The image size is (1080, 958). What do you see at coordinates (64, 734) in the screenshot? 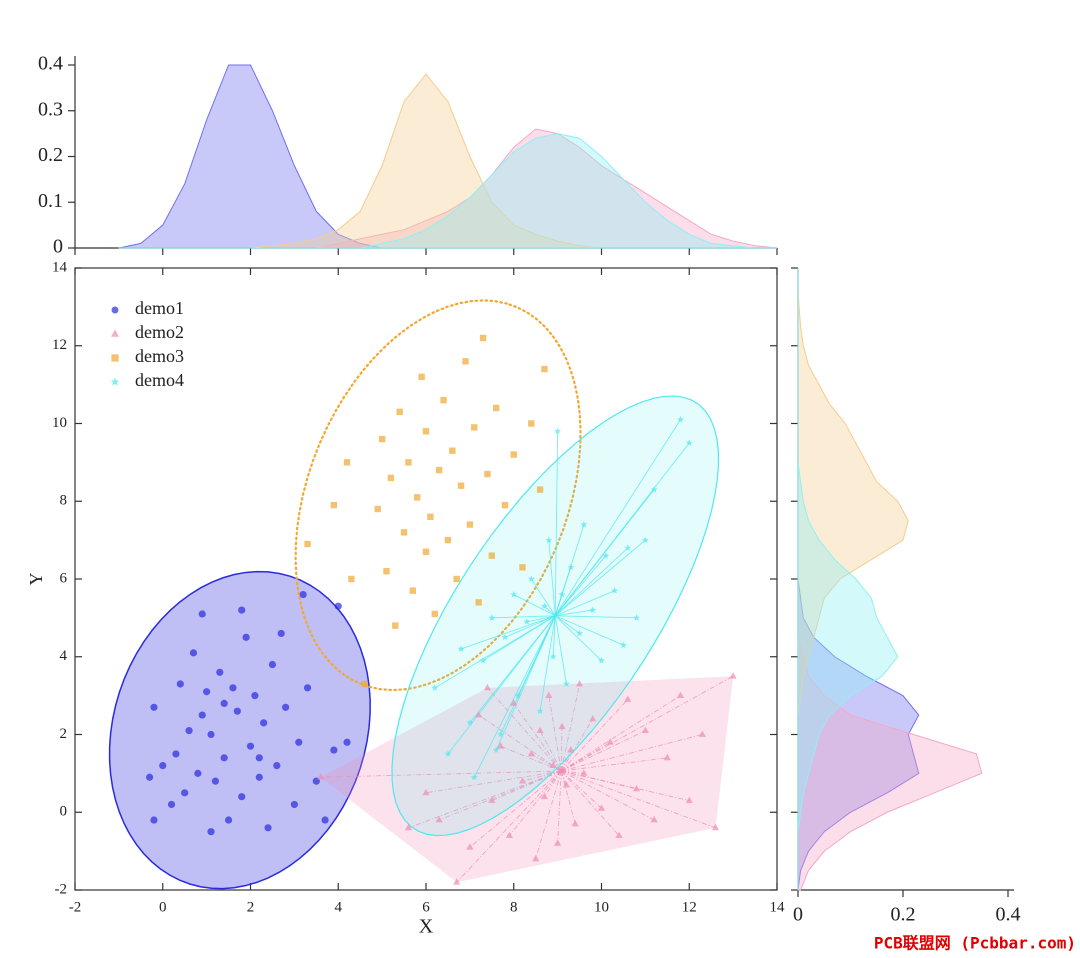
I see `y-tick-label: 2` at bounding box center [64, 734].